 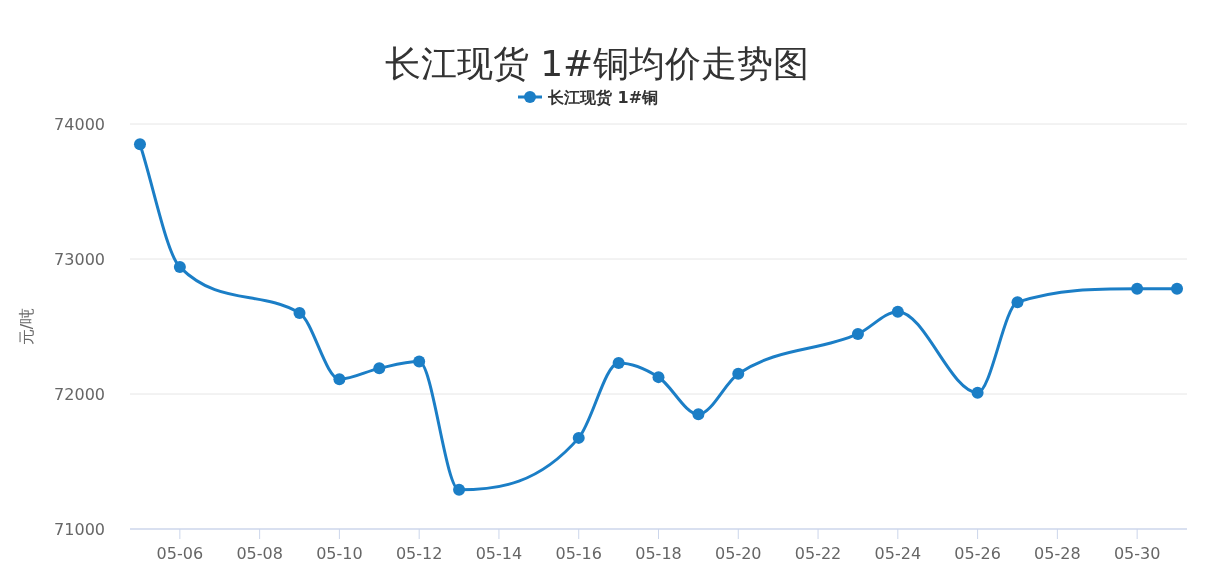 I want to click on x-tick-label: 05-14, so click(x=499, y=553).